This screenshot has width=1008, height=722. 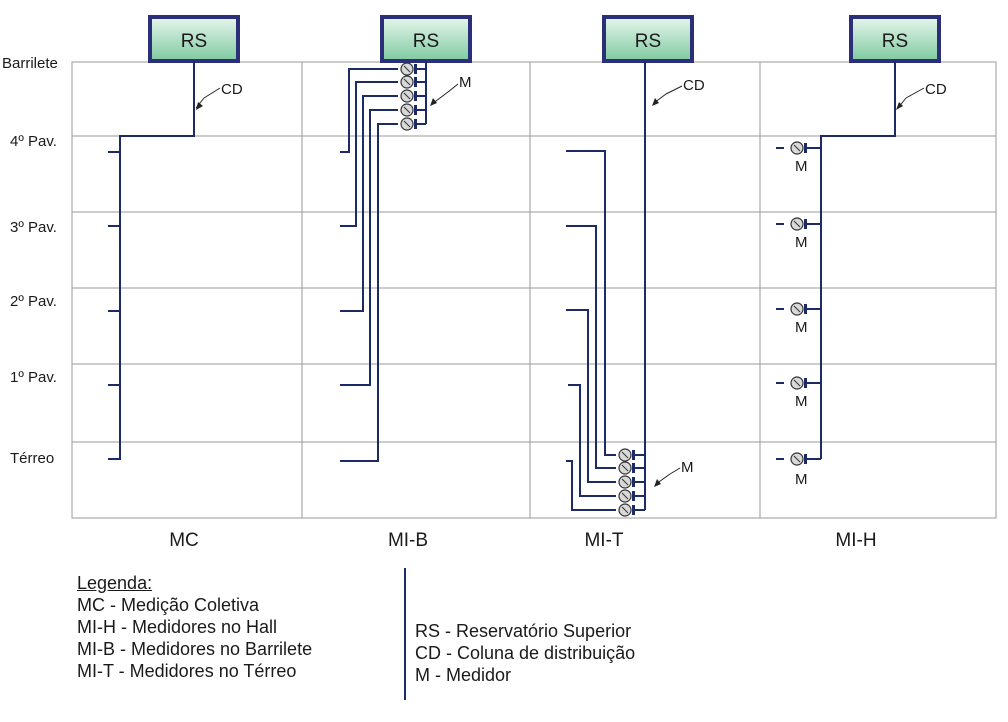 What do you see at coordinates (936, 89) in the screenshot?
I see `cd-callout-mi-h: CD` at bounding box center [936, 89].